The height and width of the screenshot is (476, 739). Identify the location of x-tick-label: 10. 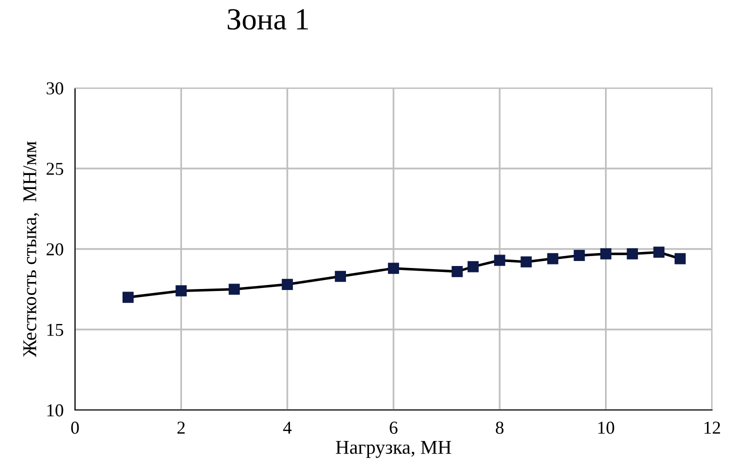
(606, 428).